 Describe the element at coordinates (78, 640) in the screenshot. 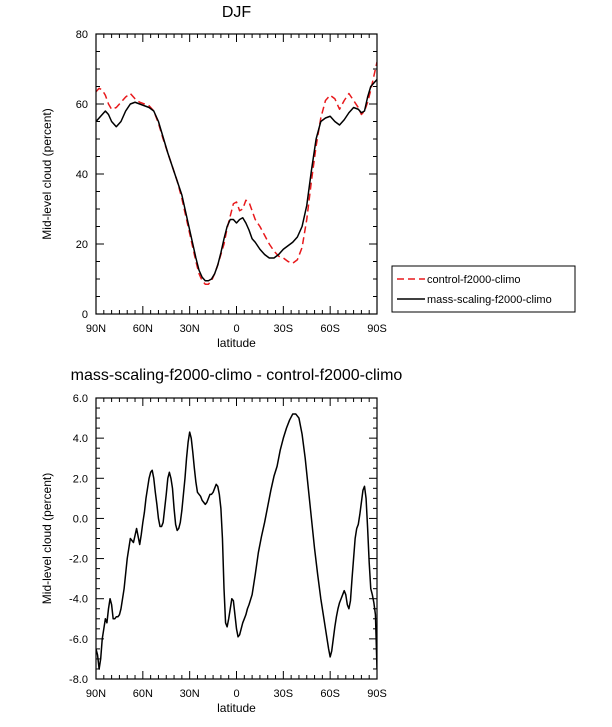

I see `y-tick-label: -6.0` at that location.